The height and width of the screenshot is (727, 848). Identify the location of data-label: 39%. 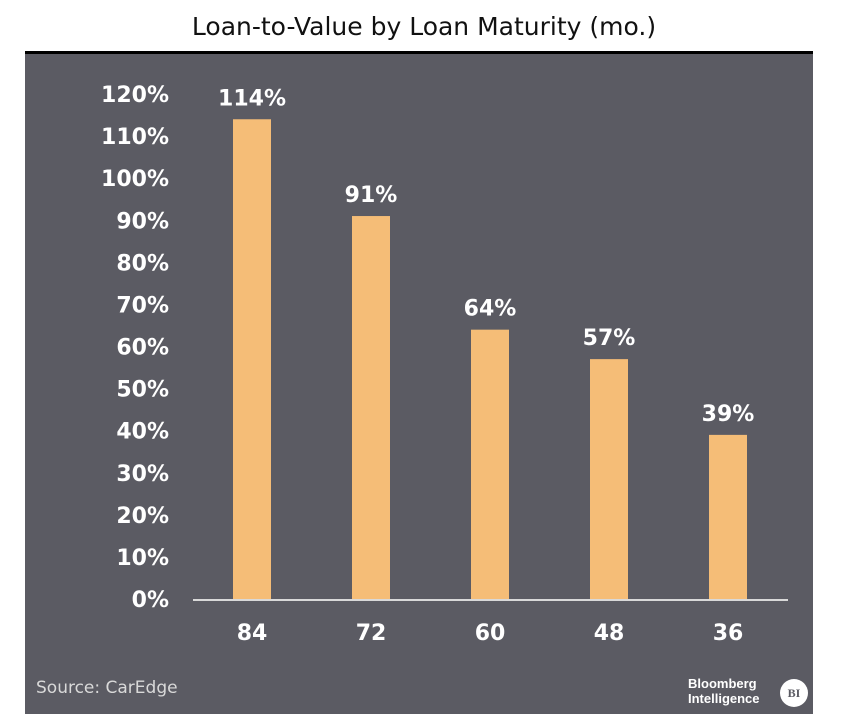
(728, 414).